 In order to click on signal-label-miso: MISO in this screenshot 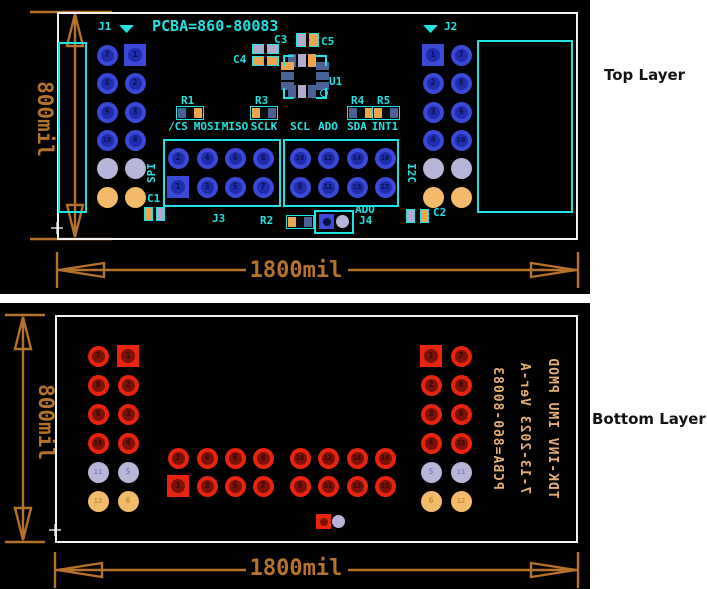, I will do `click(235, 126)`.